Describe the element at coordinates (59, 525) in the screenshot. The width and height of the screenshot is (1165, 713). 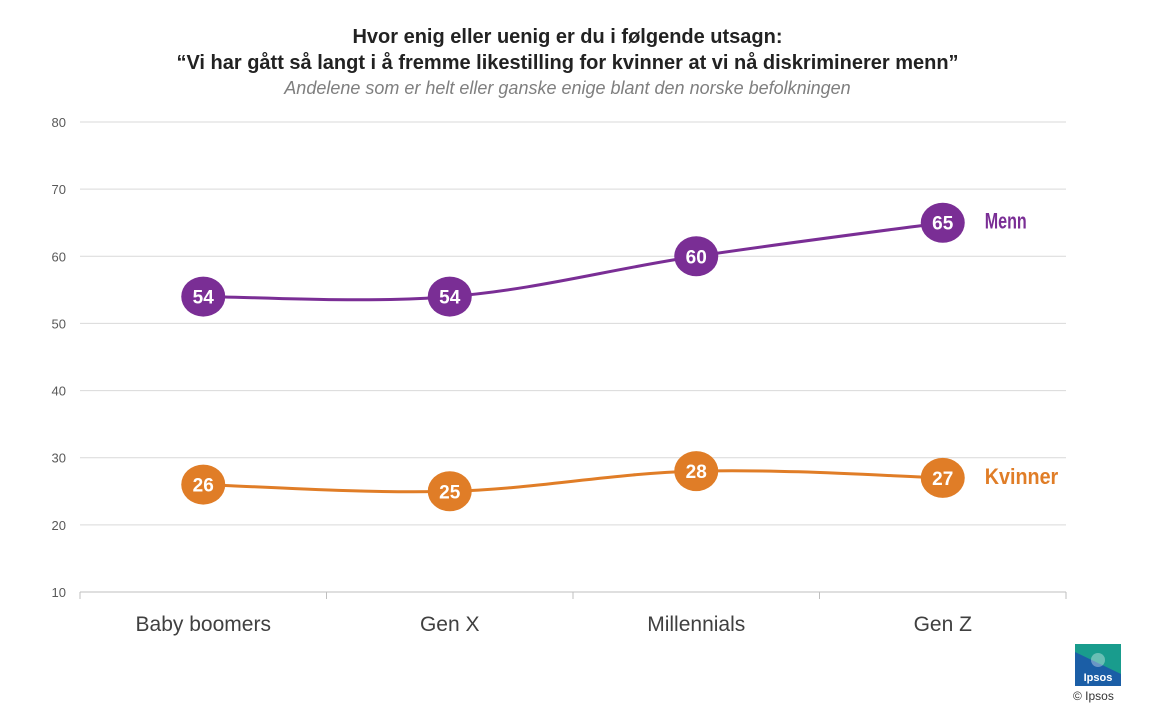
I see `y-tick-label: 20` at that location.